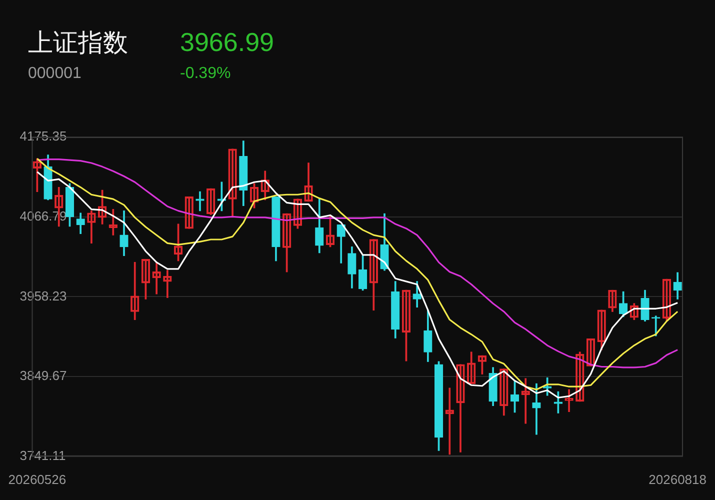 The image size is (715, 500). What do you see at coordinates (43, 455) in the screenshot?
I see `y-tick-label: 3741.11` at bounding box center [43, 455].